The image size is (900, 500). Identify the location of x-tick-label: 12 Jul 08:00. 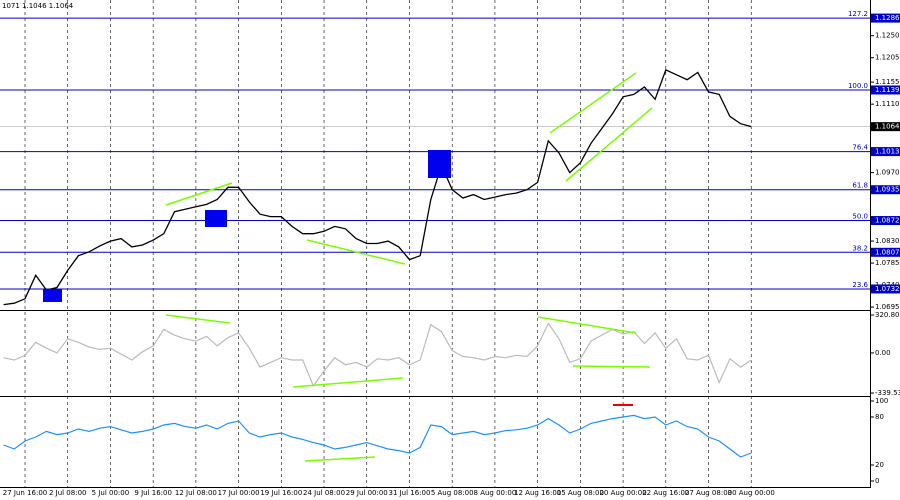
(196, 493).